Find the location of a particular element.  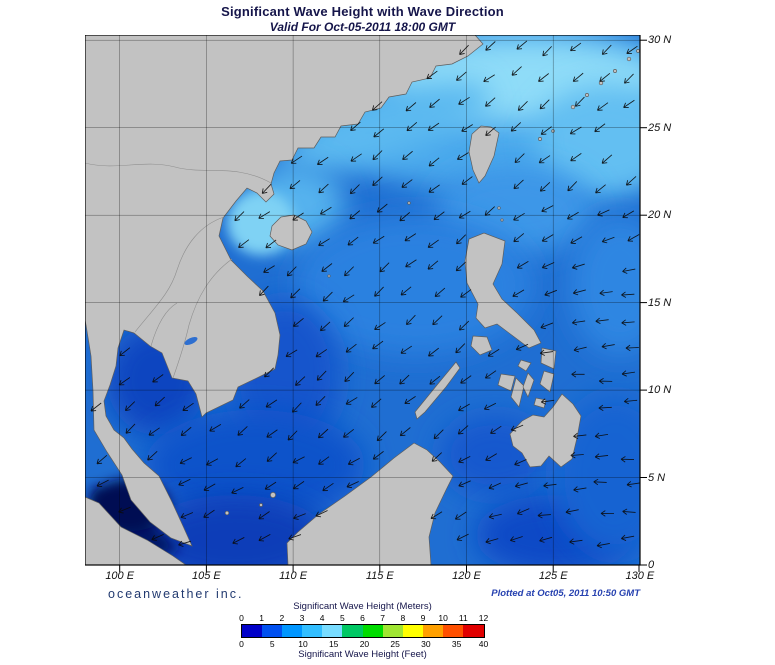

feet-tick-label: 40 is located at coordinates (483, 644).